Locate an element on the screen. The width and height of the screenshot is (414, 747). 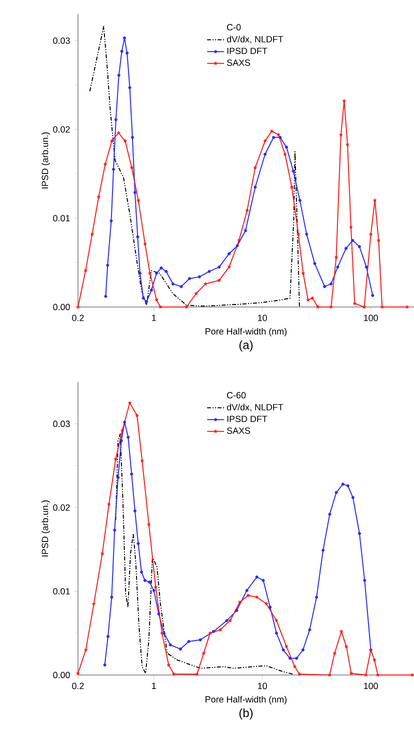
legend-title: C-0 is located at coordinates (234, 27).